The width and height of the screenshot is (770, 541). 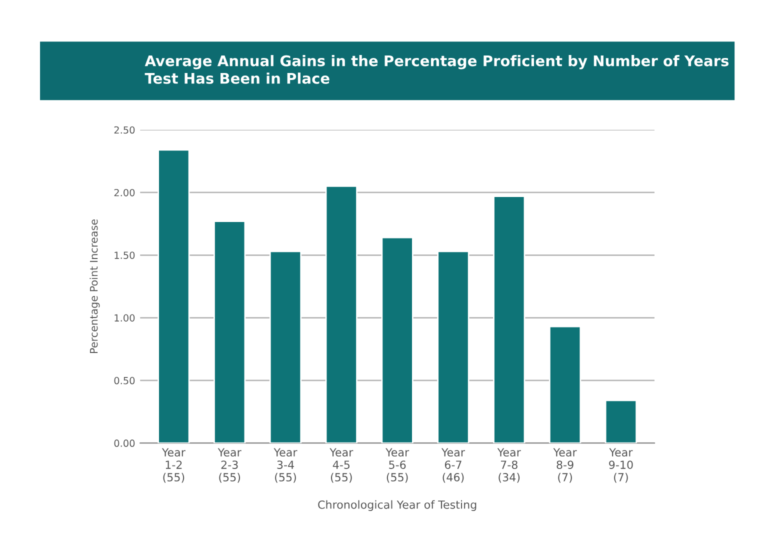 I want to click on x-tick-label: Year 5-6 (55), so click(x=398, y=465).